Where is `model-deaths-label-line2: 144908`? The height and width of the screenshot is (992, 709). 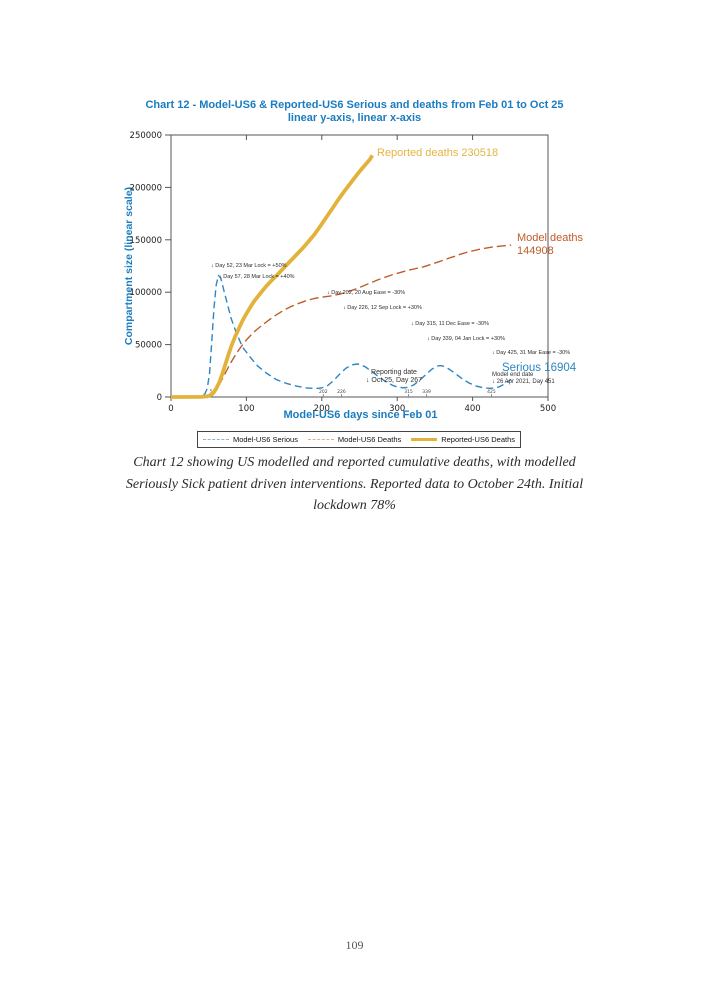
model-deaths-label-line2: 144908 is located at coordinates (535, 251).